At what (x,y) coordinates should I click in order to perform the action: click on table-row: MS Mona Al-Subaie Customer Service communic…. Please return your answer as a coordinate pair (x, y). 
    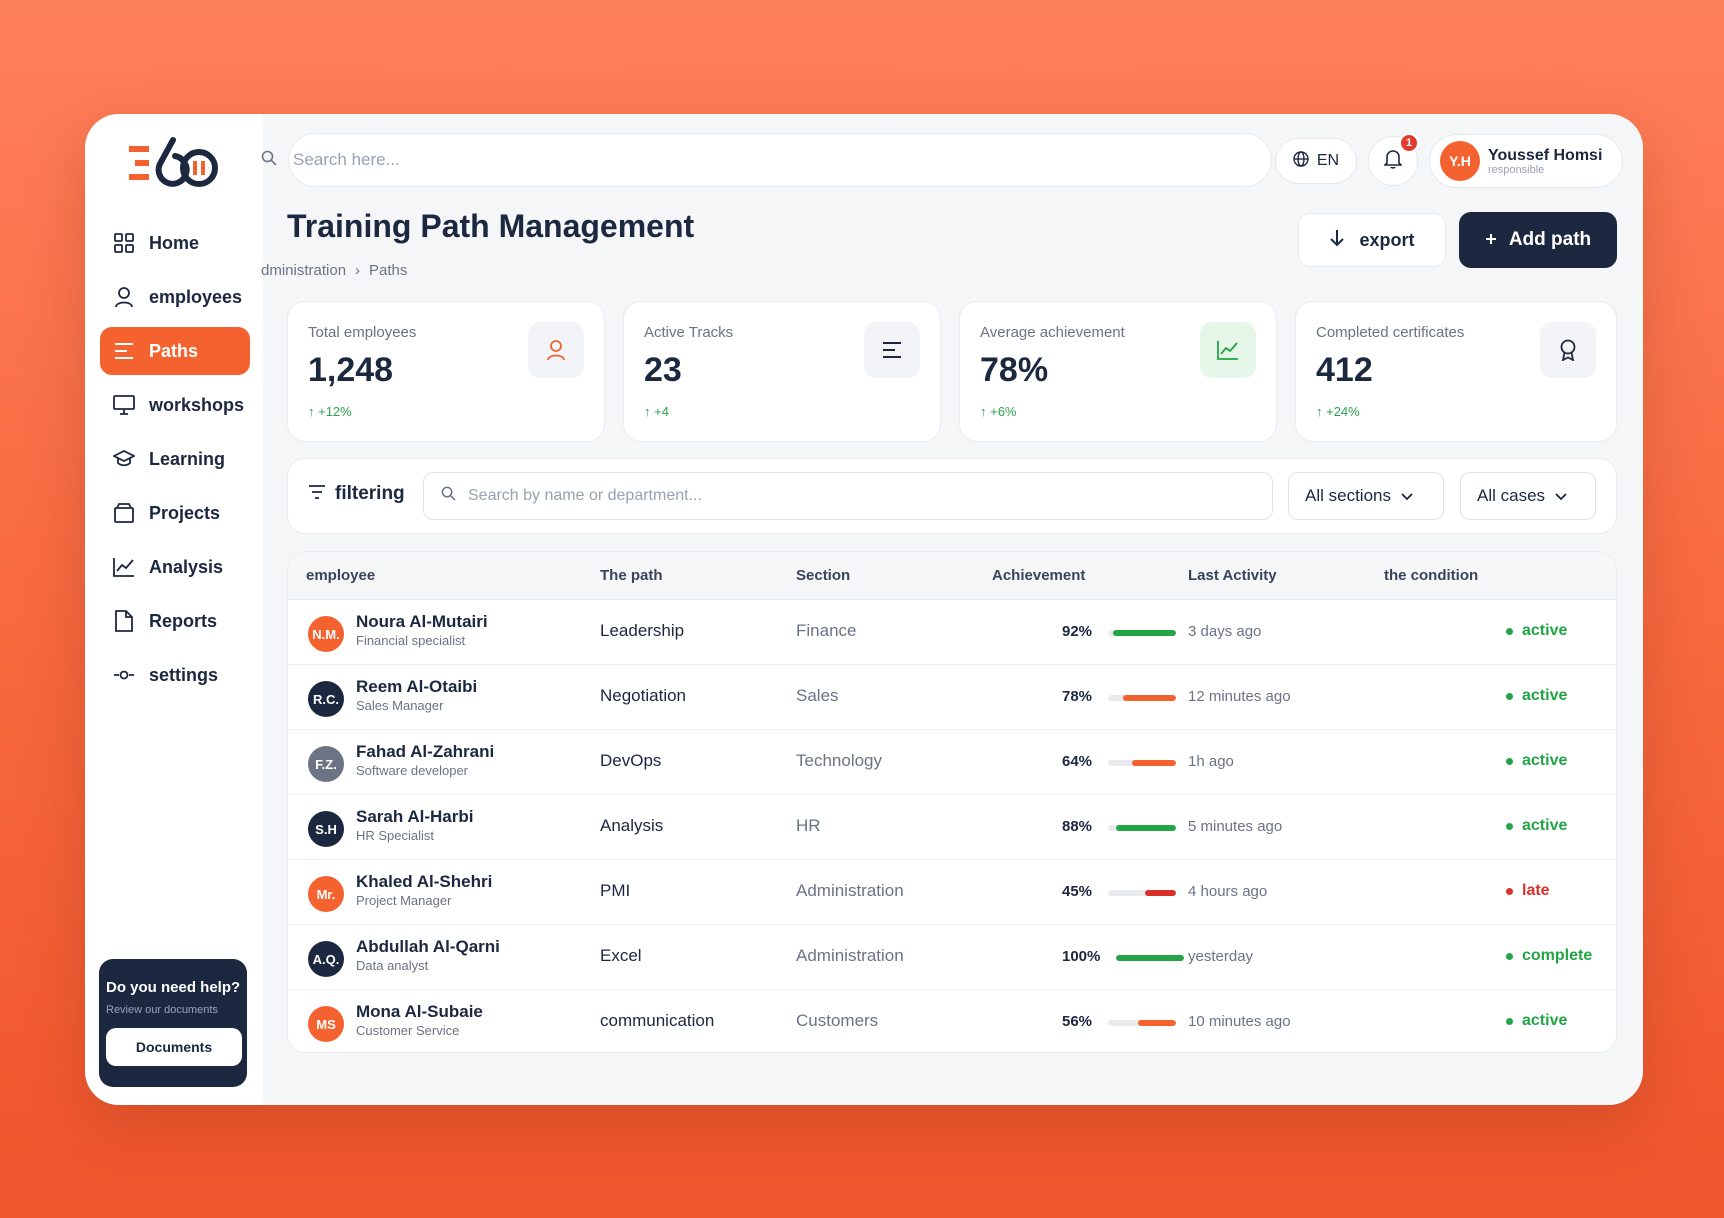
    Looking at the image, I should click on (952, 1021).